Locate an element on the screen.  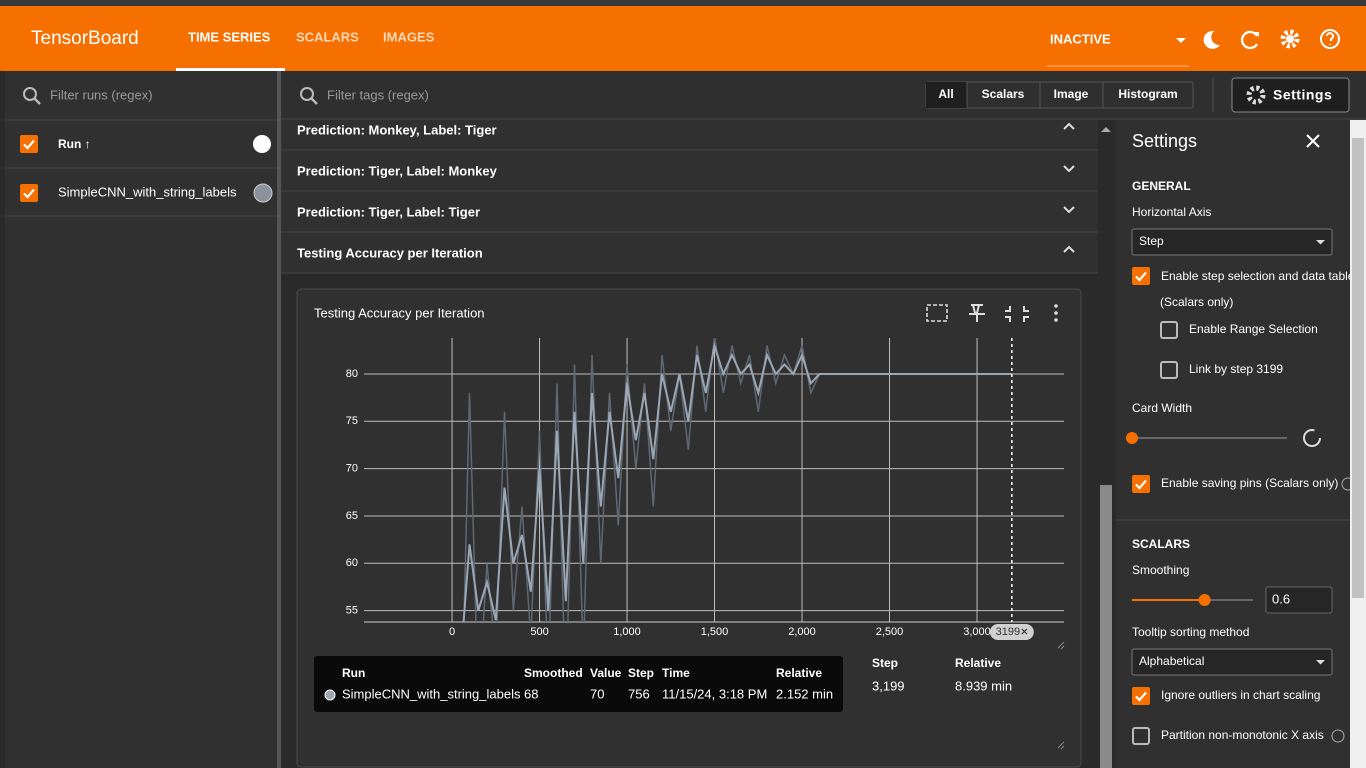
run-color is located at coordinates (263, 193).